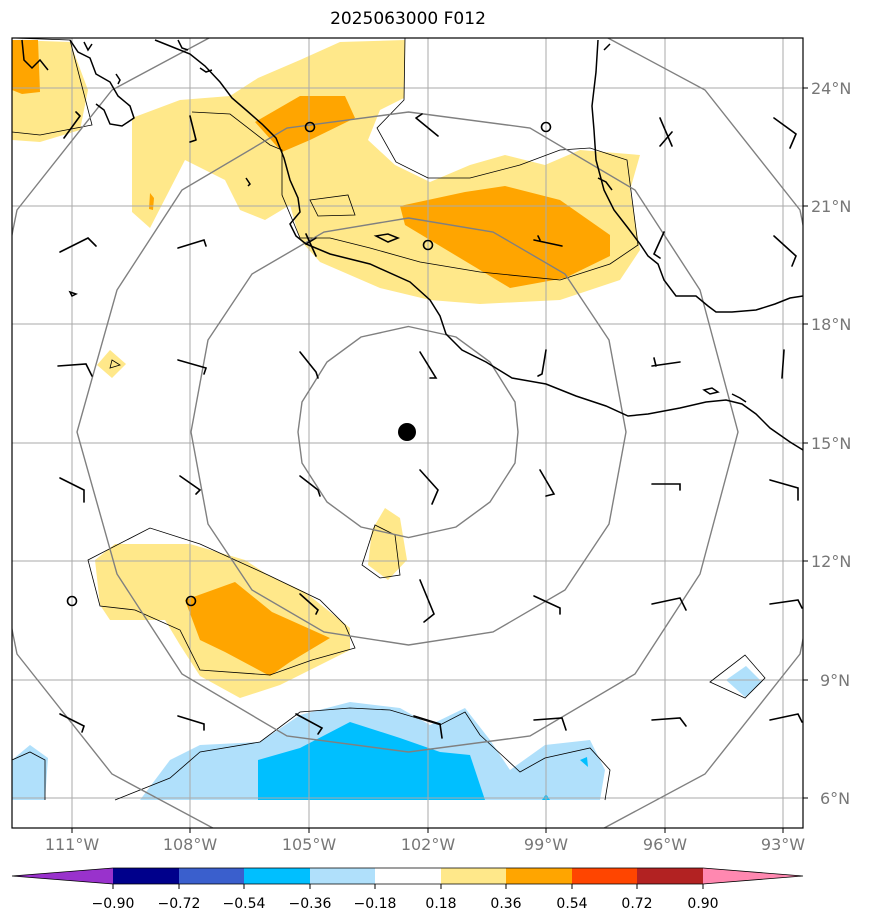  I want to click on lat-label: 6°N, so click(835, 798).